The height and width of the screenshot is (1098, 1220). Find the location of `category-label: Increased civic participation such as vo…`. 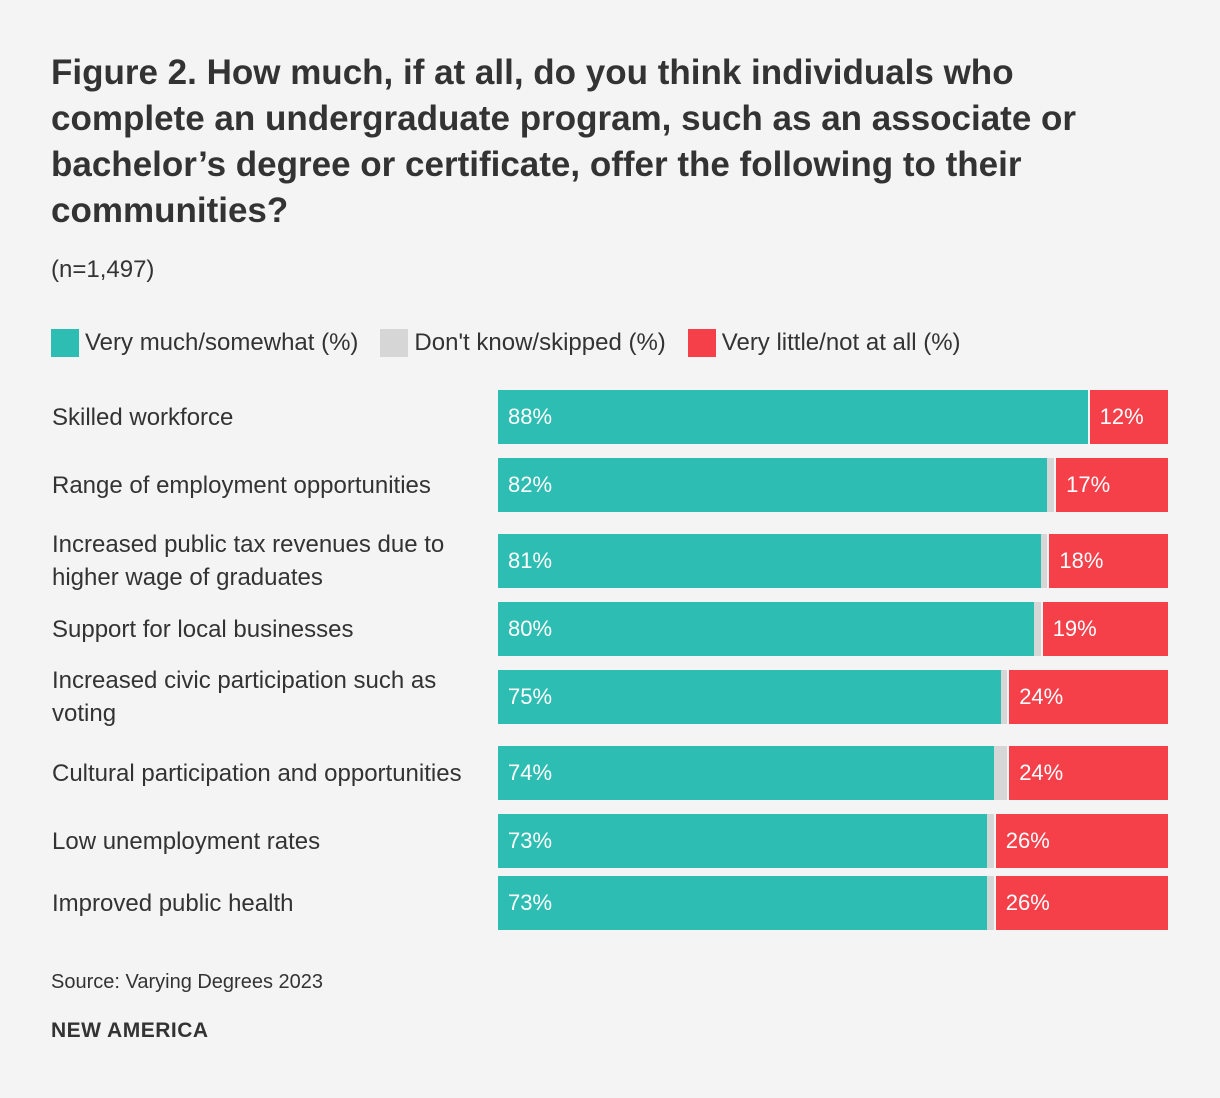

category-label: Increased civic participation such as vo… is located at coordinates (244, 697).